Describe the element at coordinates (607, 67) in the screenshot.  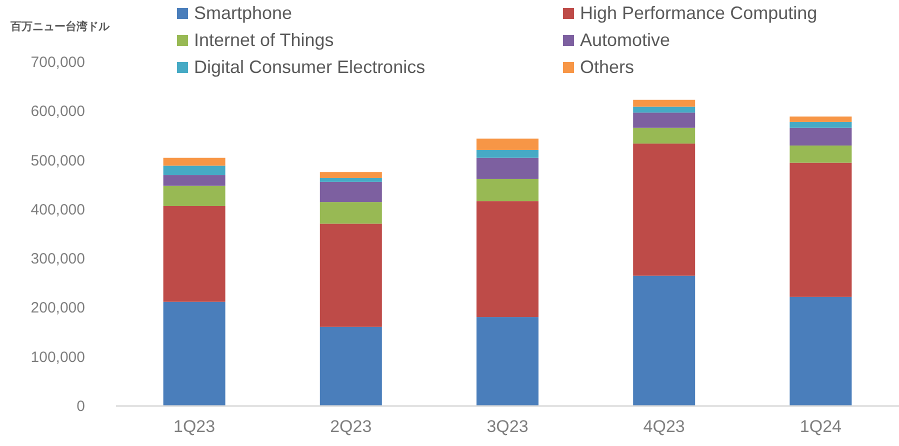
I see `legend-label: Others` at that location.